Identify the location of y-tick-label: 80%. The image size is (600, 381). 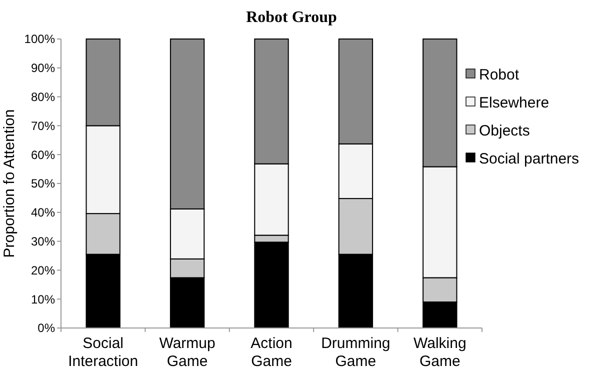
(43, 97).